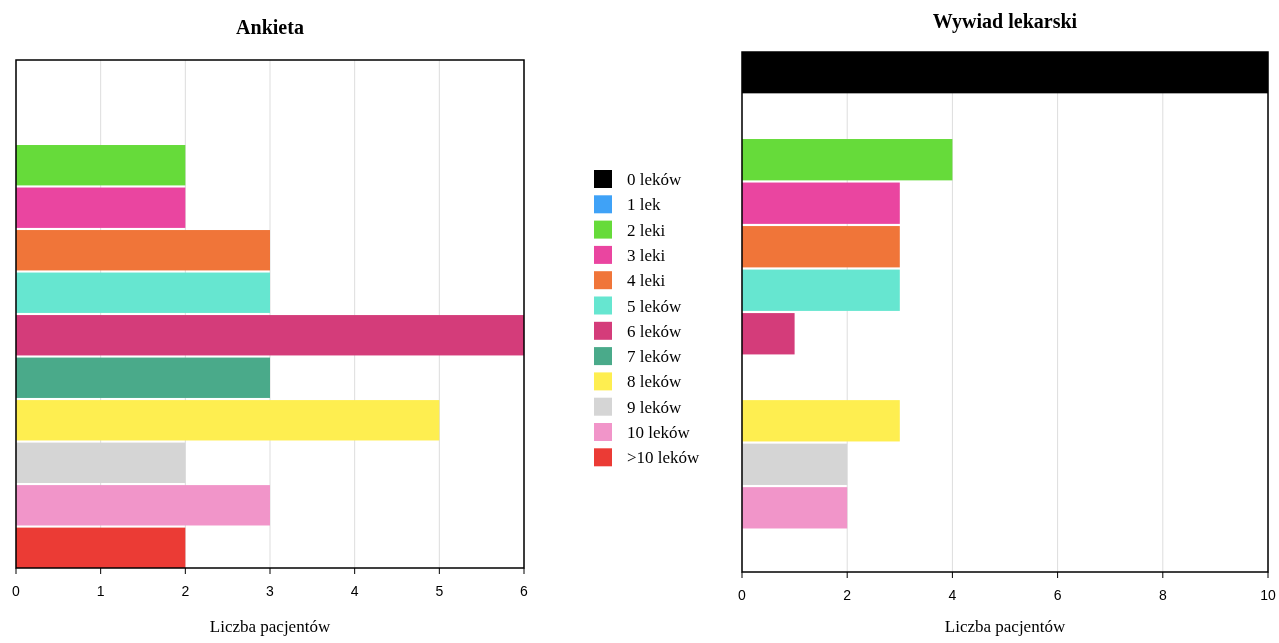 The width and height of the screenshot is (1279, 643). Describe the element at coordinates (270, 591) in the screenshot. I see `x-tick-label: 3` at that location.